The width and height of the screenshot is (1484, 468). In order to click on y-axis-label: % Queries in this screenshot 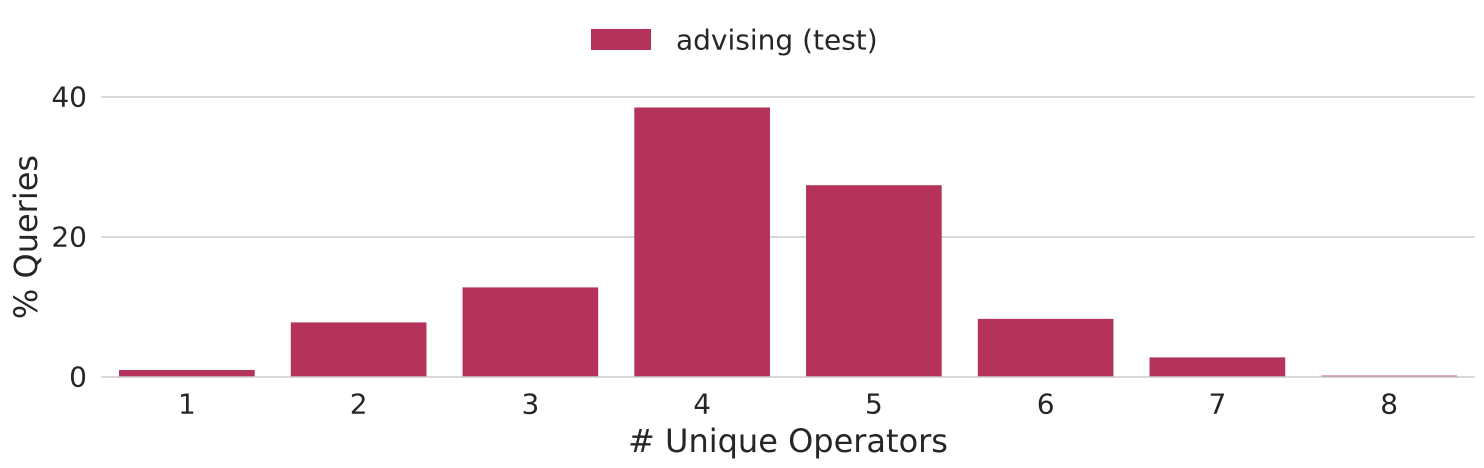, I will do `click(26, 237)`.